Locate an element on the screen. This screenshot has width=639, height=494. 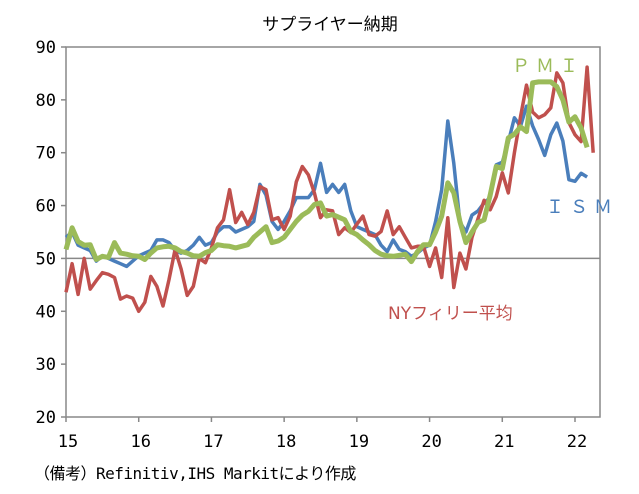
y-tick-label: 20 is located at coordinates (46, 418).